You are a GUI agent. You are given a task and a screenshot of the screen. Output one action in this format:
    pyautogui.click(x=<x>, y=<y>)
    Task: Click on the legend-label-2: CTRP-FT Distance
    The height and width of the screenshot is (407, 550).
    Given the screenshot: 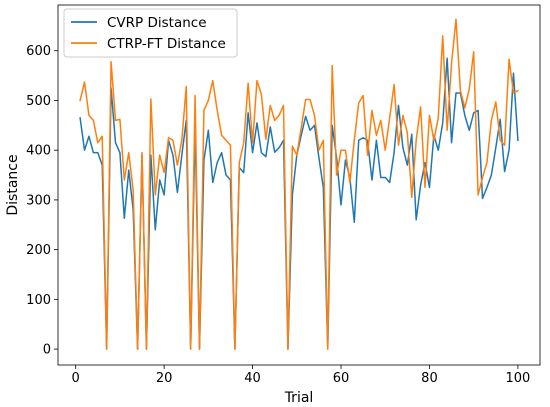 What is the action you would take?
    pyautogui.click(x=166, y=44)
    